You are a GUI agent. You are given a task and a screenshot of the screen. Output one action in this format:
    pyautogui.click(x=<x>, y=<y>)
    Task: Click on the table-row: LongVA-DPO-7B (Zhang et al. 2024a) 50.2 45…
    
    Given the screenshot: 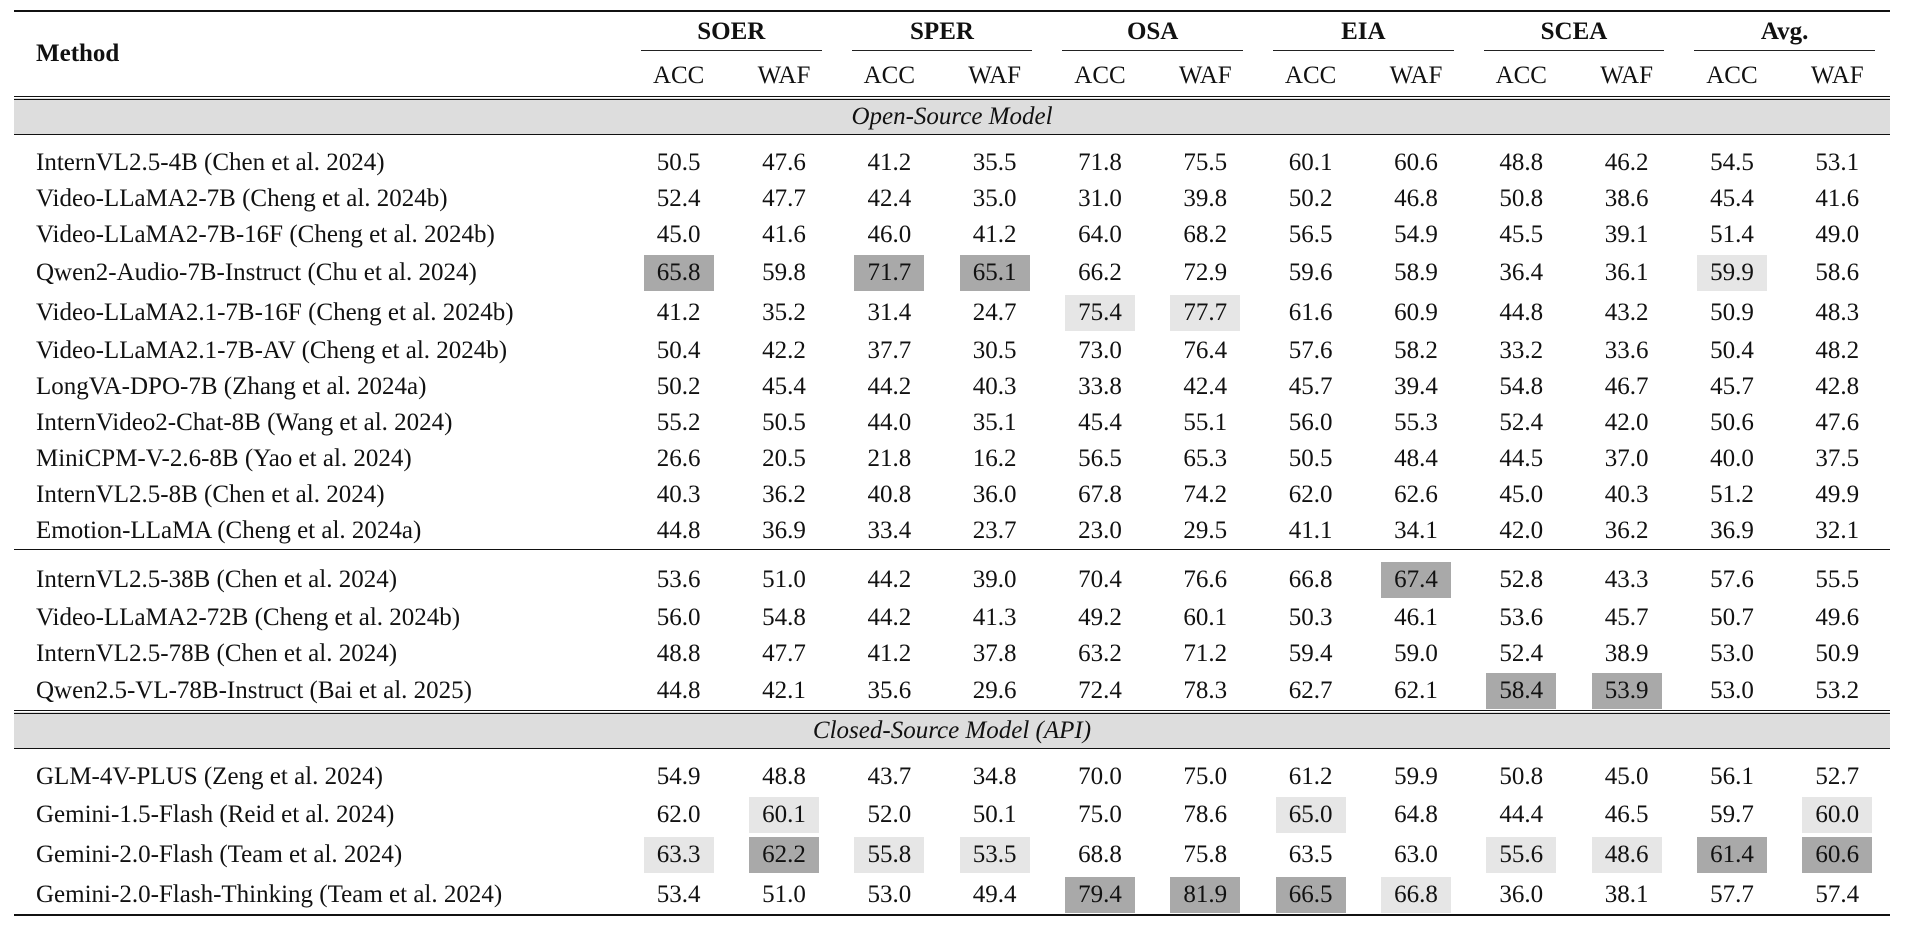 What is the action you would take?
    pyautogui.click(x=952, y=387)
    